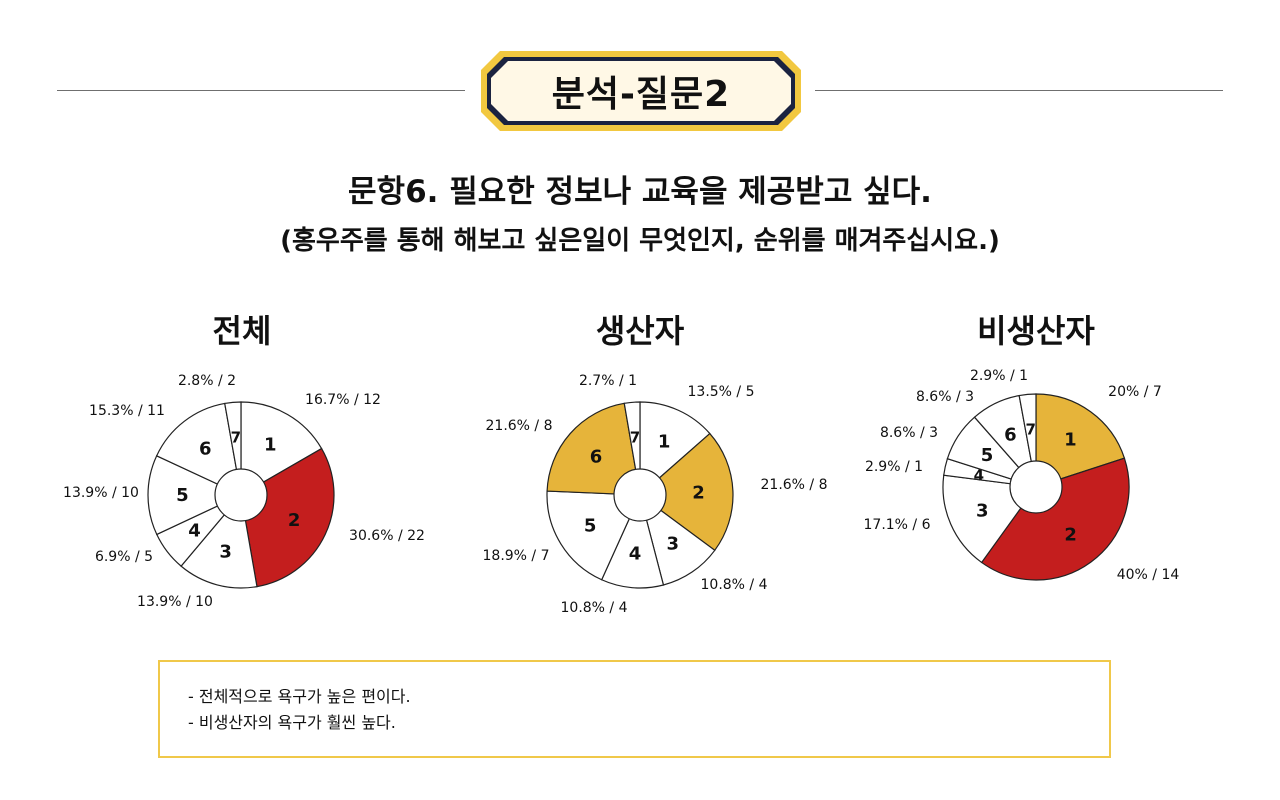  I want to click on chart-title-non-producer: 비생산자, so click(1036, 331).